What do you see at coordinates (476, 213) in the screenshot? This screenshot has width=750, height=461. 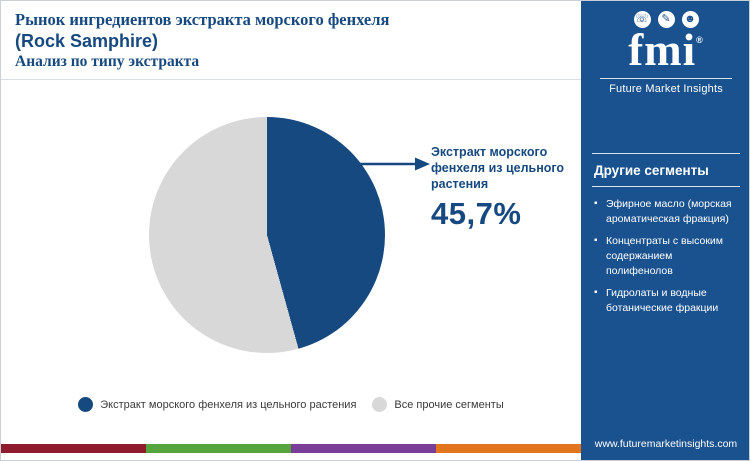 I see `callout-value: 45,7%` at bounding box center [476, 213].